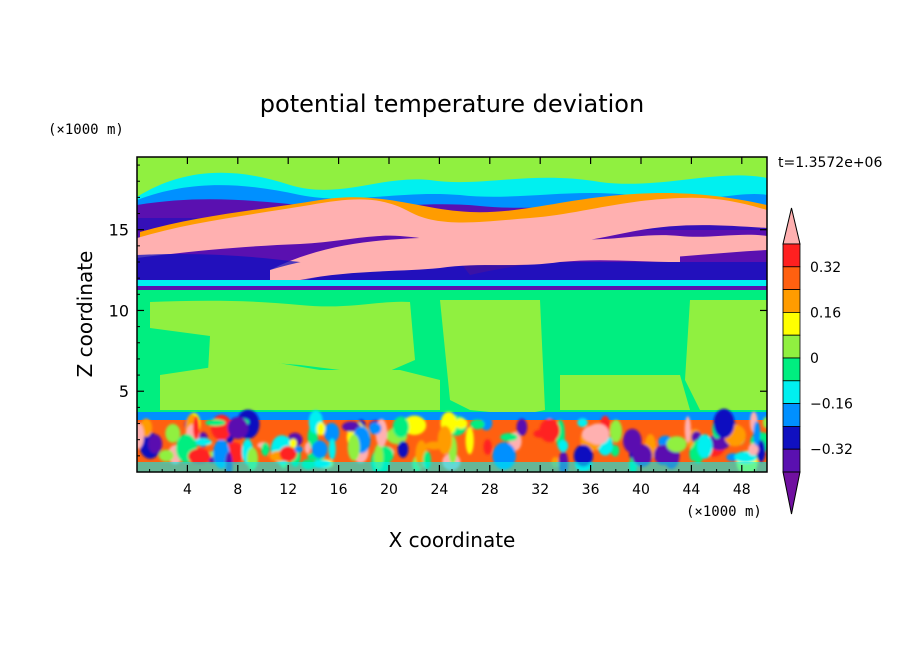  I want to click on ground-cyan-strip, so click(452, 467).